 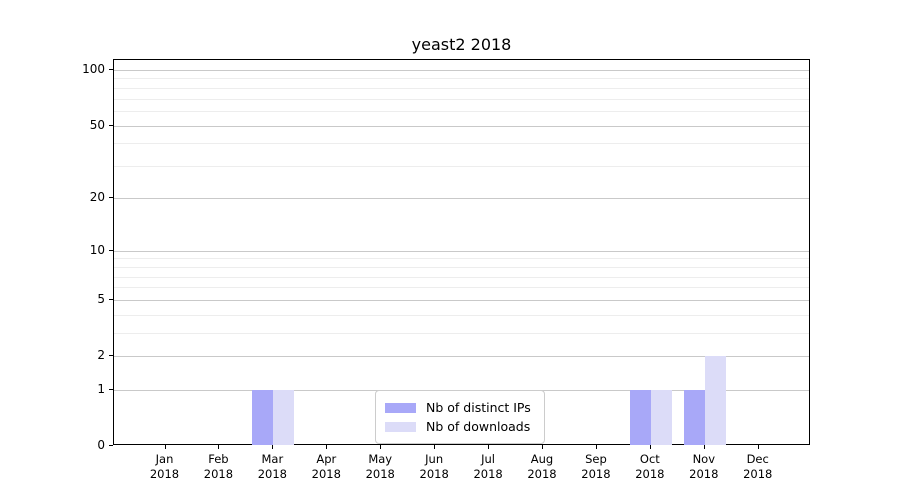 What do you see at coordinates (97, 196) in the screenshot?
I see `y-tick-label: 20` at bounding box center [97, 196].